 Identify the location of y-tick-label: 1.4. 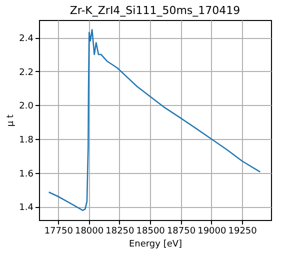
(26, 208).